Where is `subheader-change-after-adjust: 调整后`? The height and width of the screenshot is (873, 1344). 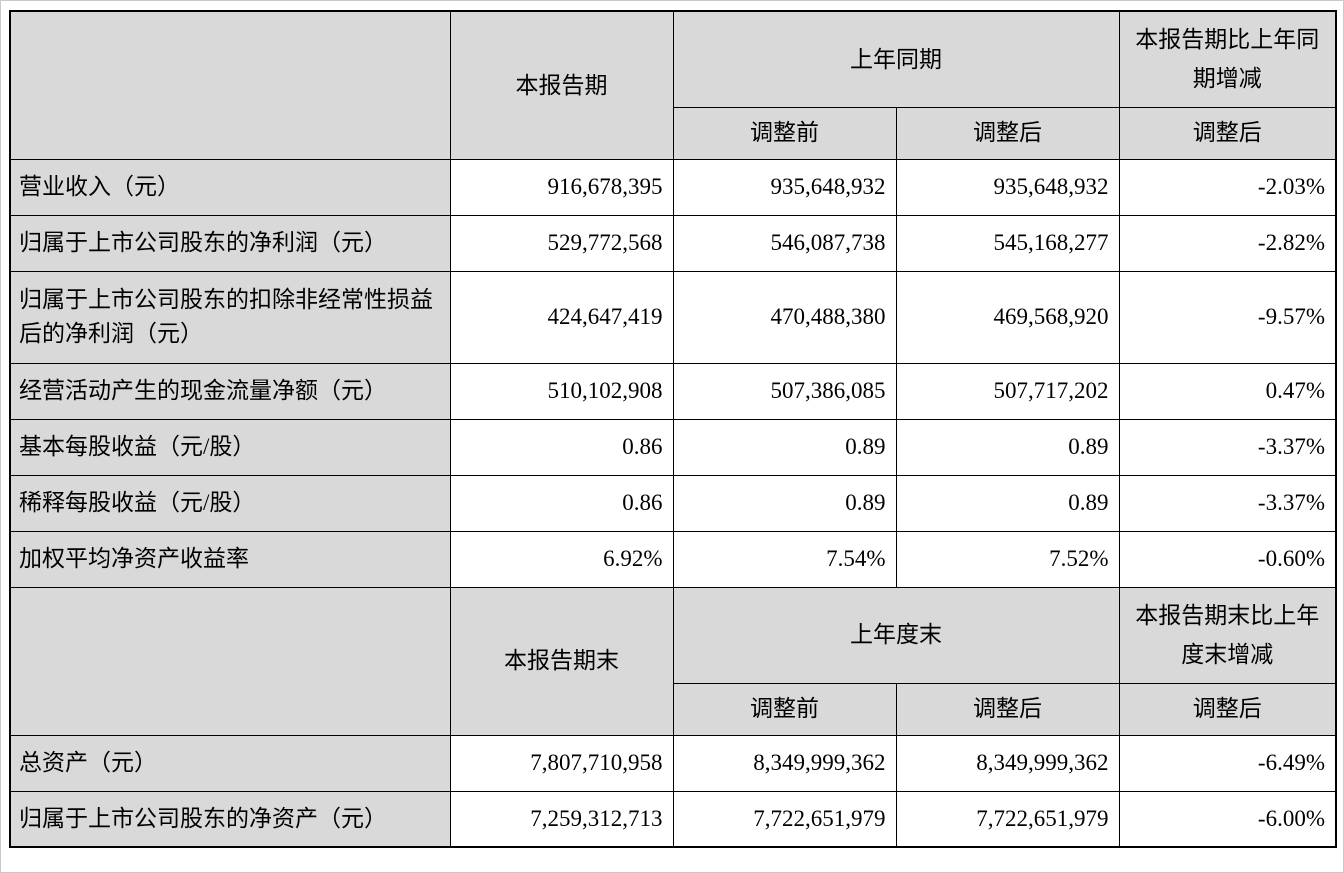
subheader-change-after-adjust: 调整后 is located at coordinates (1227, 133).